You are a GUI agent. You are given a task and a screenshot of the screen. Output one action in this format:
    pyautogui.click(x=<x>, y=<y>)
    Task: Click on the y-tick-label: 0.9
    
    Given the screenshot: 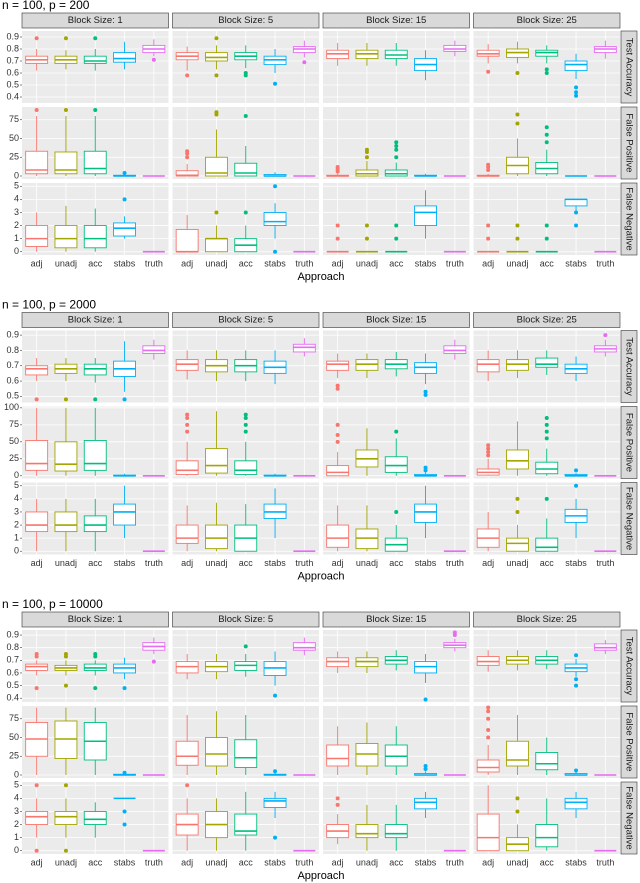 What is the action you would take?
    pyautogui.click(x=12, y=36)
    